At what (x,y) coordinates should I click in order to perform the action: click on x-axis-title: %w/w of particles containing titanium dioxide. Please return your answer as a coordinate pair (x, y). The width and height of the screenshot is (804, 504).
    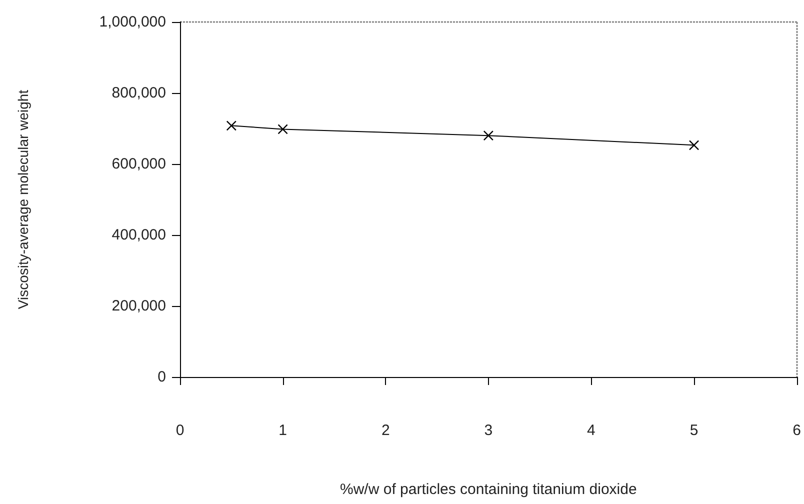
    Looking at the image, I should click on (488, 489).